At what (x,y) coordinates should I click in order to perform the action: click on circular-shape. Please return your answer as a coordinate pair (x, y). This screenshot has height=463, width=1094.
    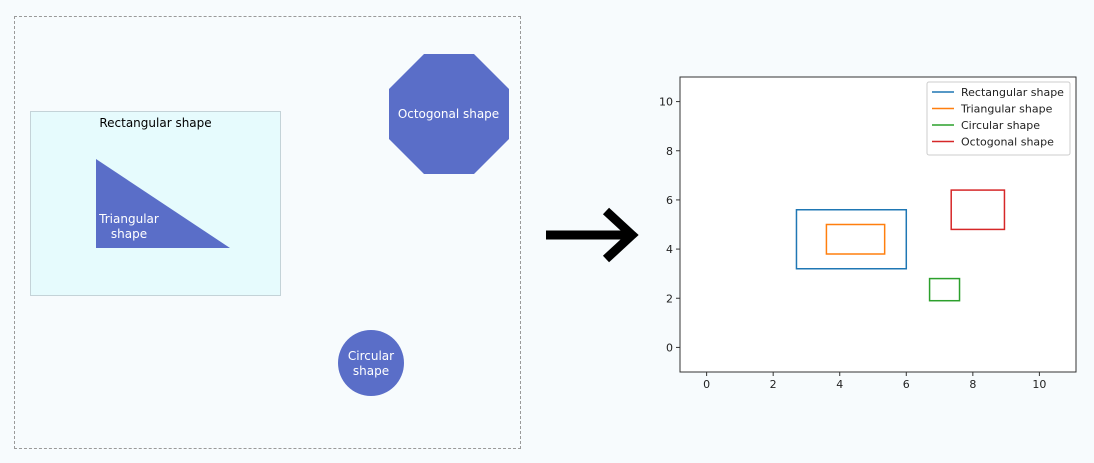
    Looking at the image, I should click on (371, 363).